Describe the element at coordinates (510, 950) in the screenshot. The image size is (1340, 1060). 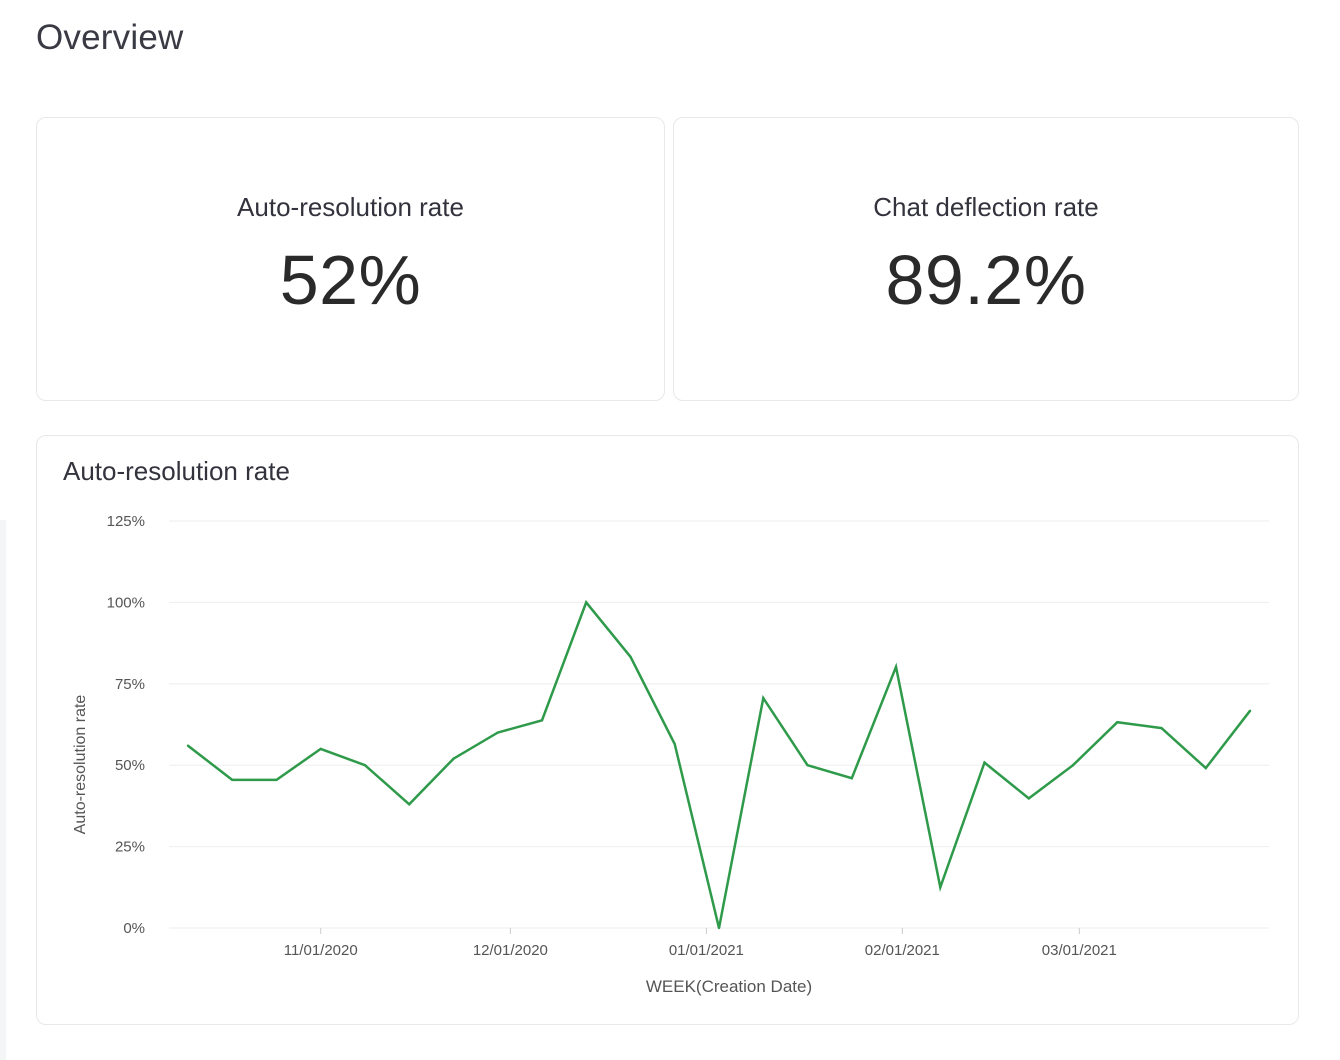
I see `x-tick-label: 12/01/2020` at that location.